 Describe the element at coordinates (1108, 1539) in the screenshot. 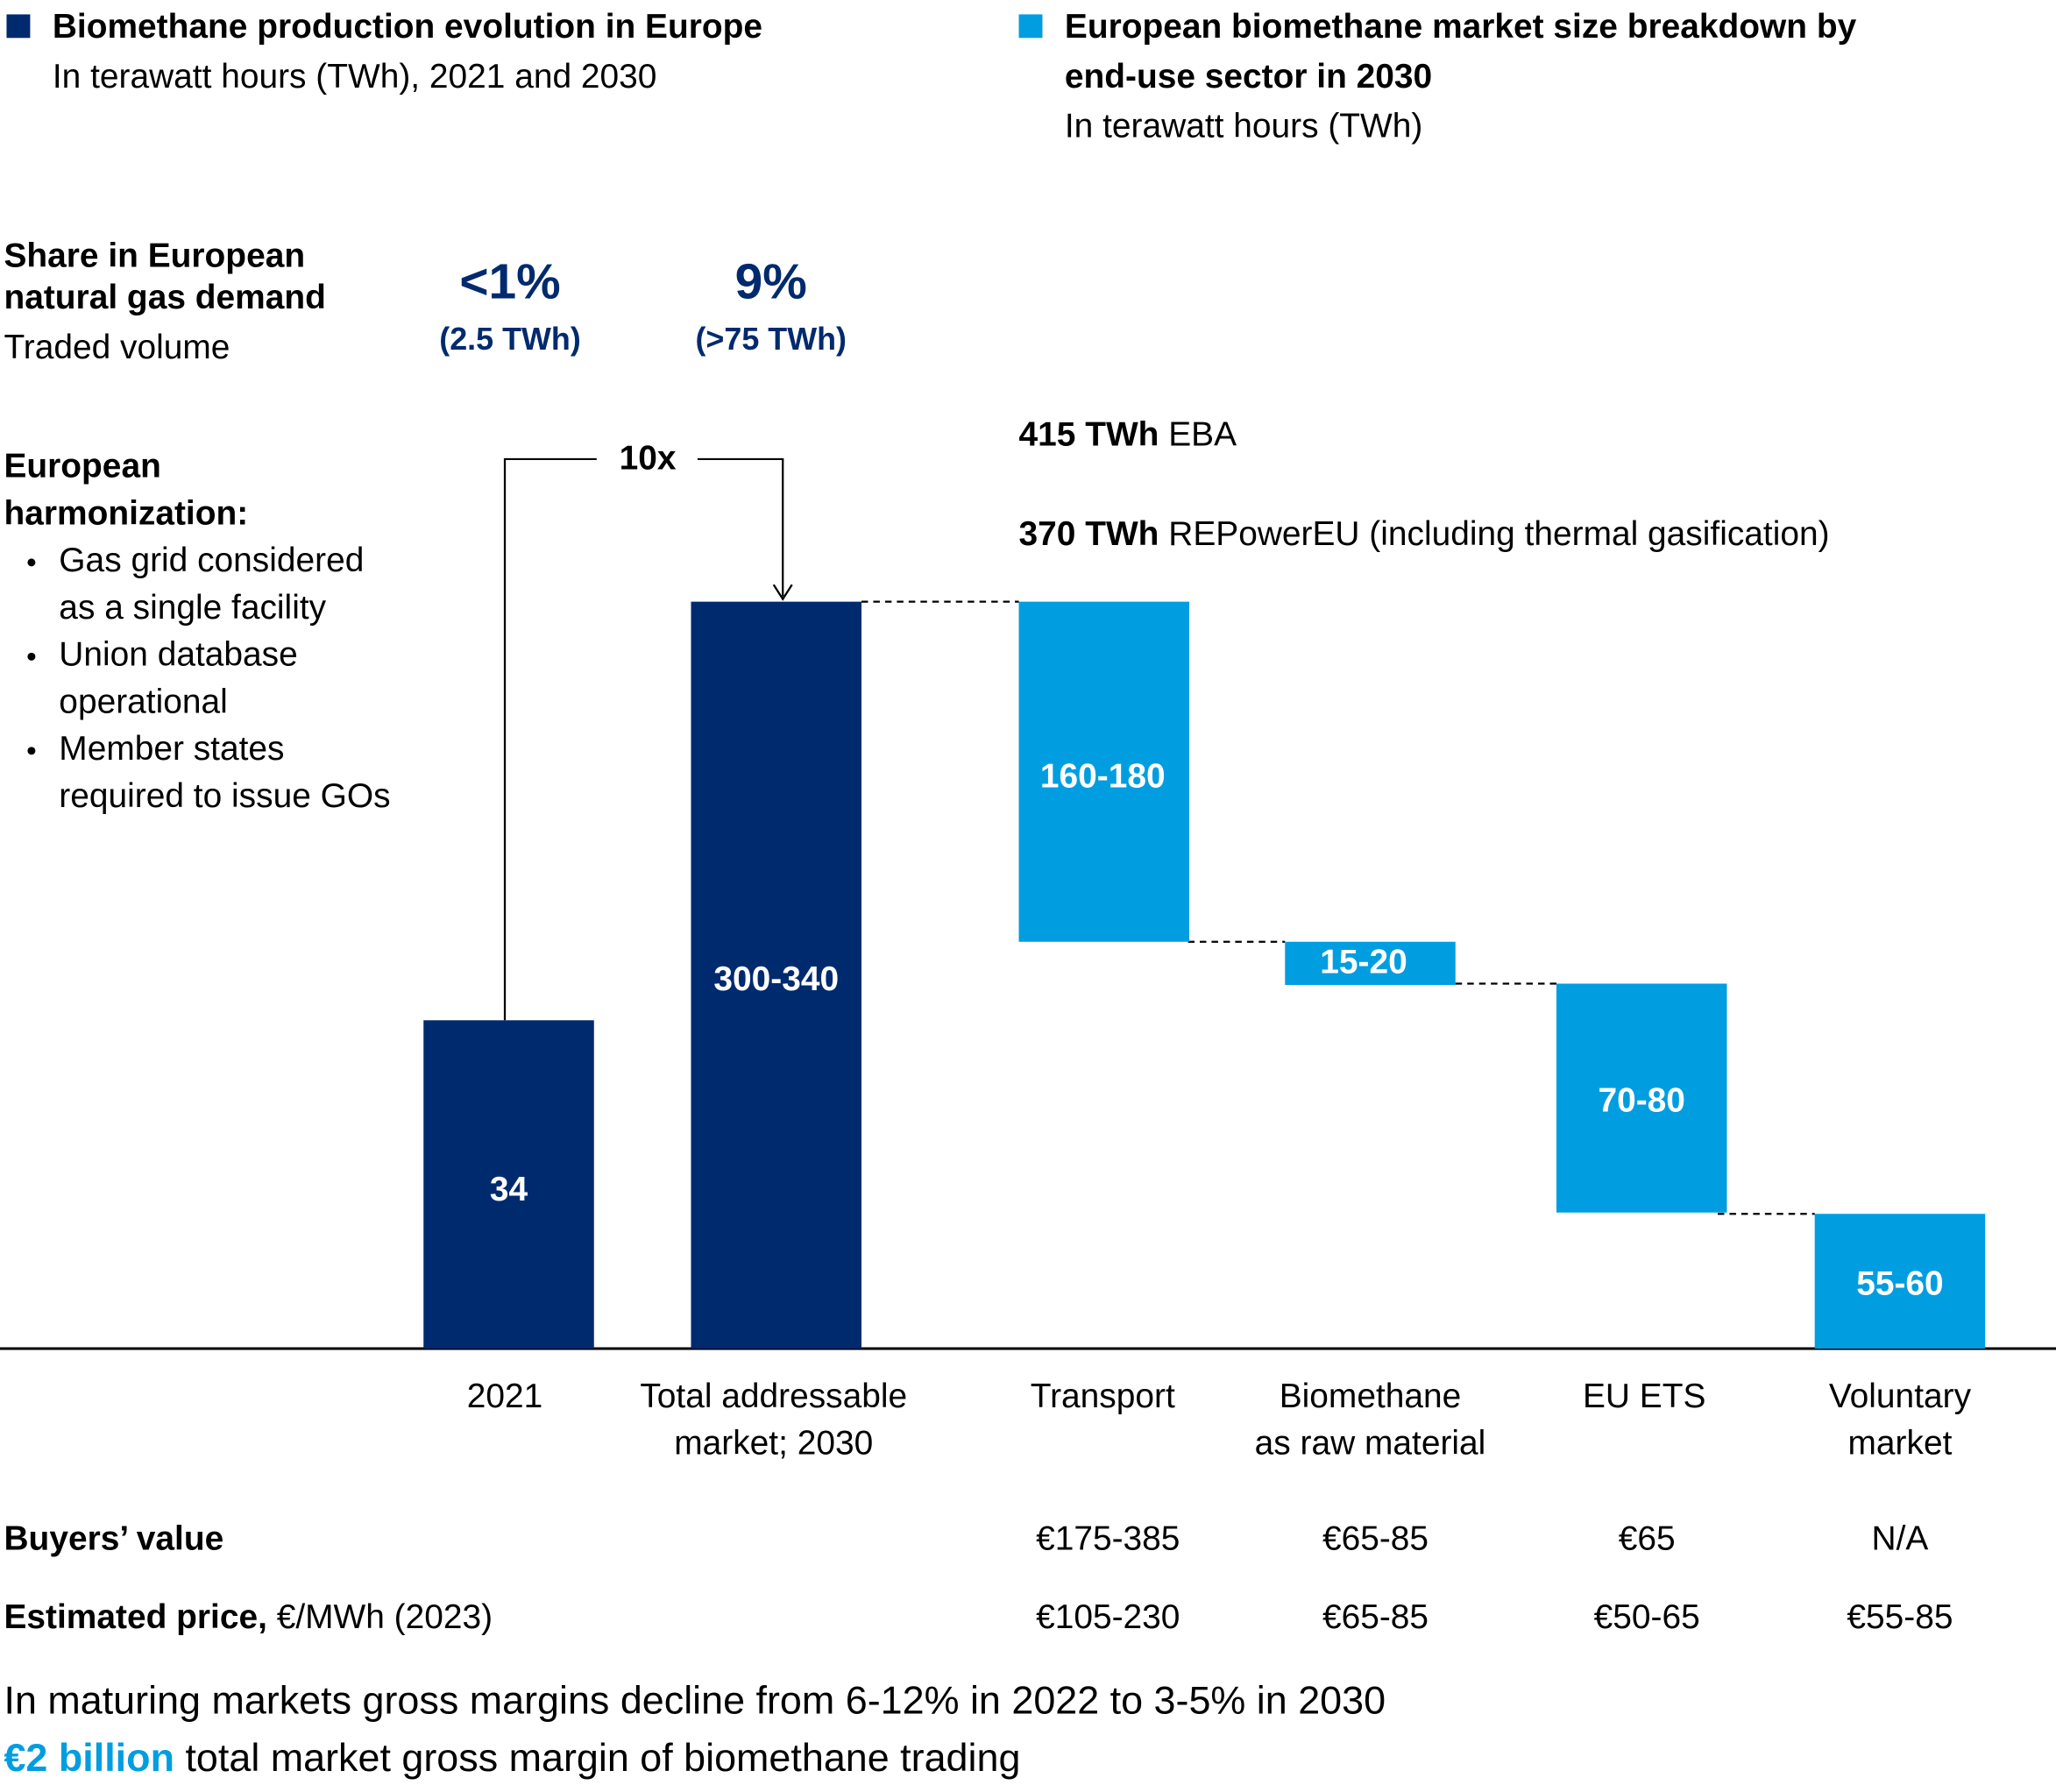

I see `row-value: €175-385` at that location.